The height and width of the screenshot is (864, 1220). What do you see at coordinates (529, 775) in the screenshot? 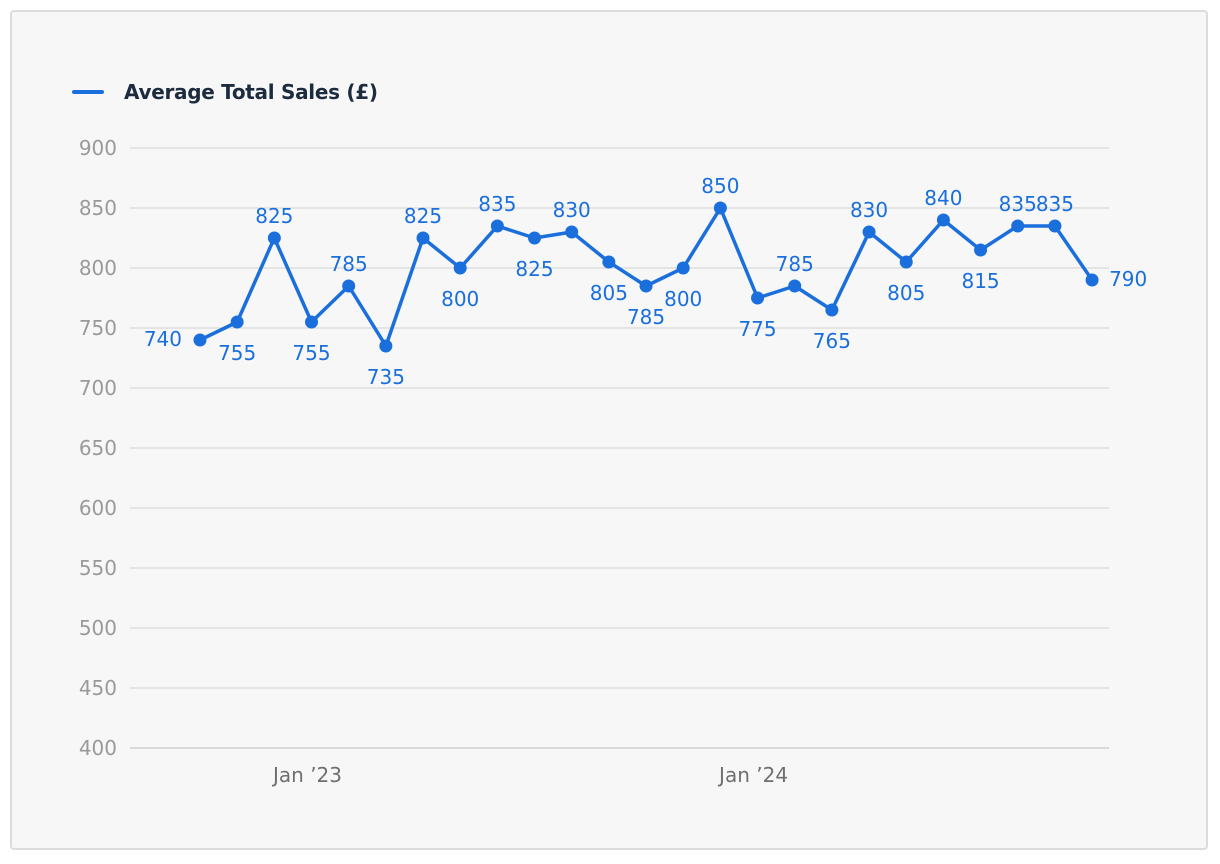
I see `x-axis: Jan ’23 Jan ’24` at bounding box center [529, 775].